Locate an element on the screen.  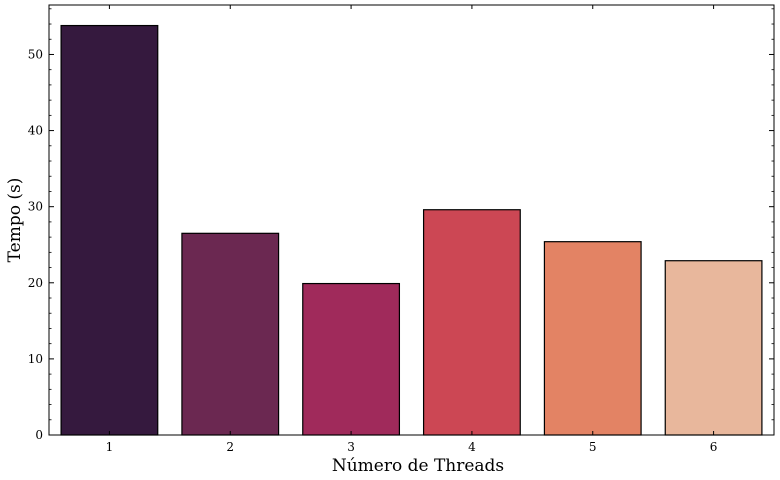
x-tick-label: 5 is located at coordinates (593, 447).